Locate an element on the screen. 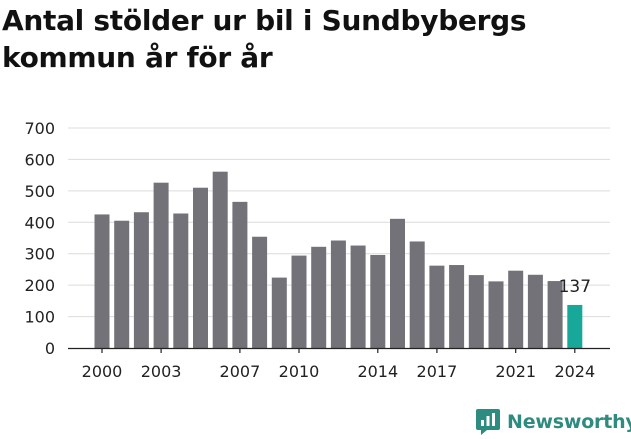  x-tick-label: 2010 is located at coordinates (299, 371).